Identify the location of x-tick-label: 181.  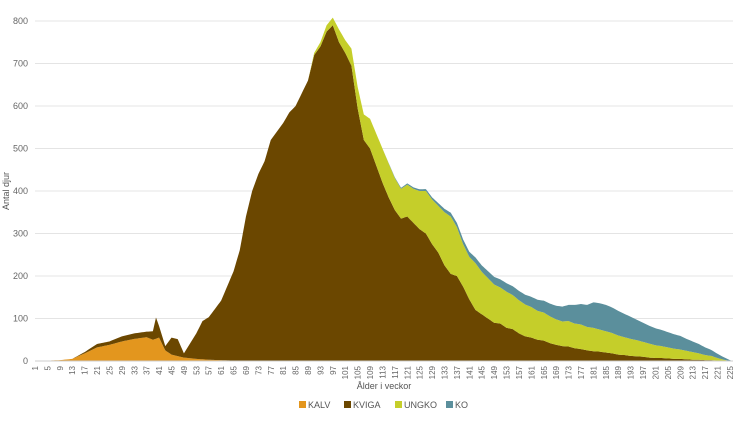
(593, 372).